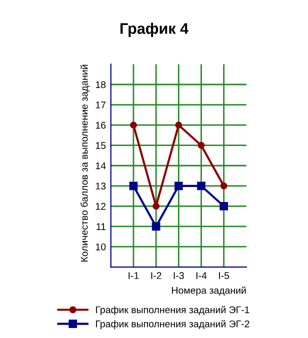  I want to click on y-tick-label: 12, so click(101, 206).